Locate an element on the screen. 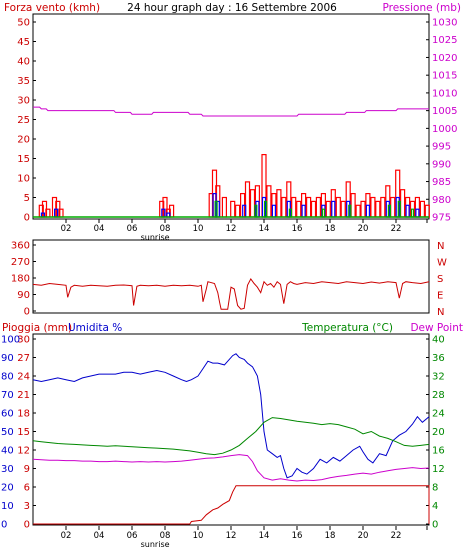 The width and height of the screenshot is (465, 556). y-tick-label: 50 is located at coordinates (7, 432).